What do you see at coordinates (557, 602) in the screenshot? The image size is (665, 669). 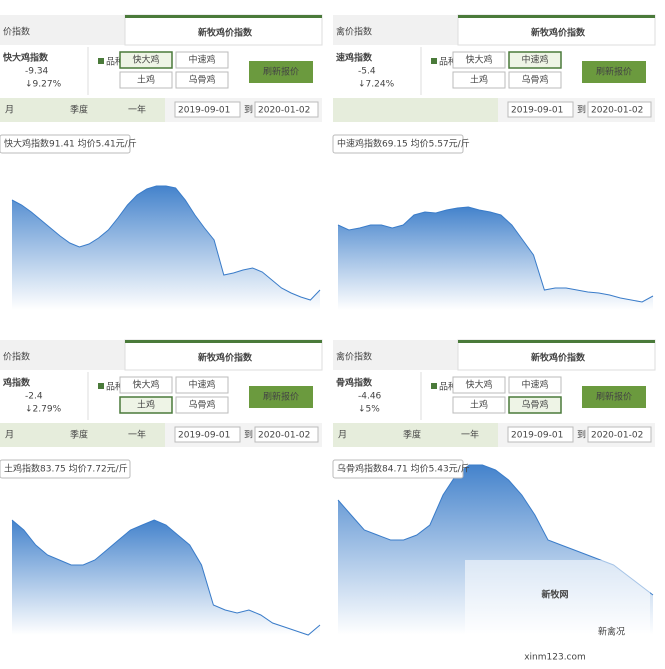 I see `watermark-box` at bounding box center [557, 602].